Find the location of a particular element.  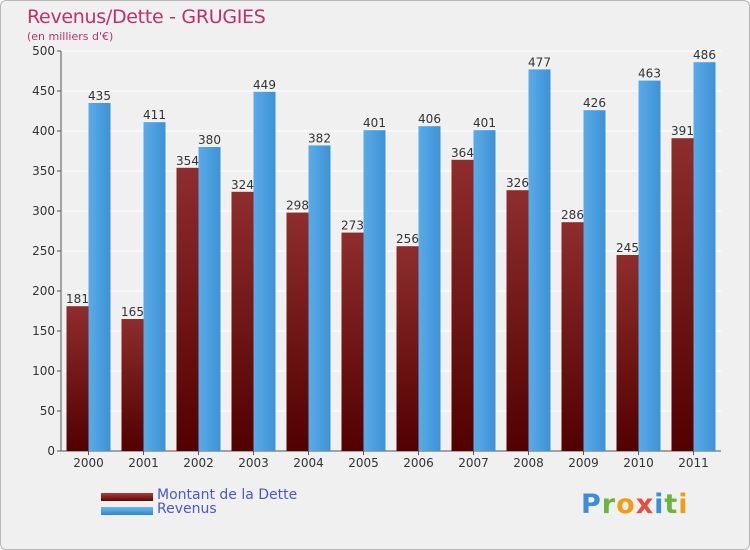

data-label-dette: 354 is located at coordinates (187, 161).